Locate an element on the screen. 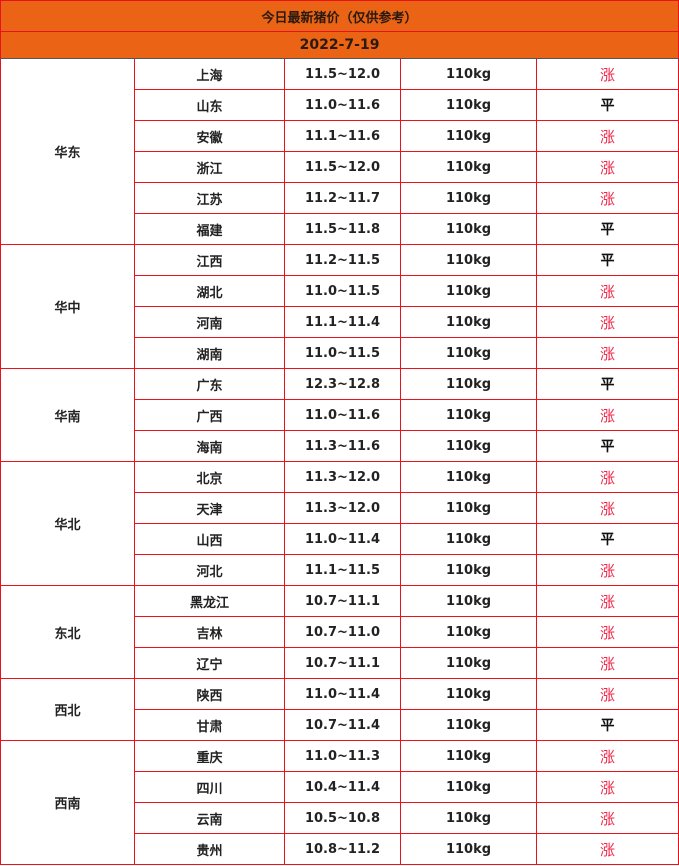 The height and width of the screenshot is (866, 679). table-row: 西南 重庆 11.0~11.3 110kg 涨 is located at coordinates (339, 802).